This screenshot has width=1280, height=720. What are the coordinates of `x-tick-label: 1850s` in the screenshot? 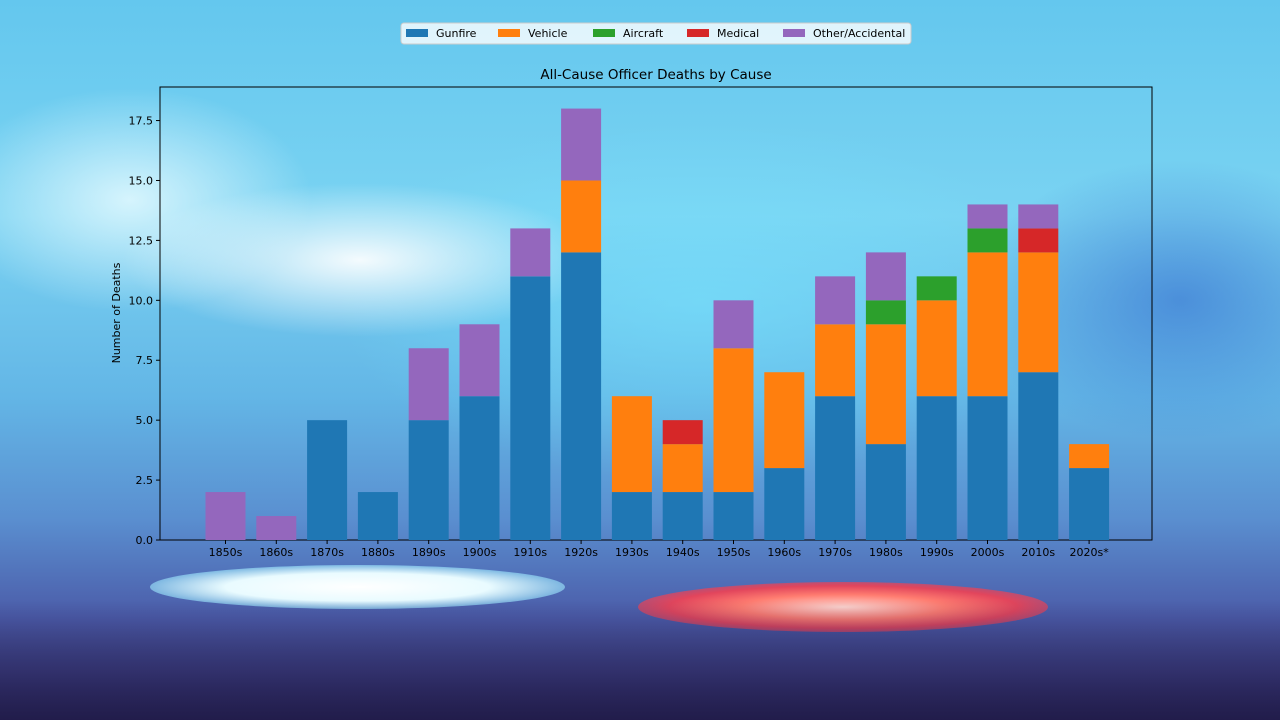 It's located at (226, 552).